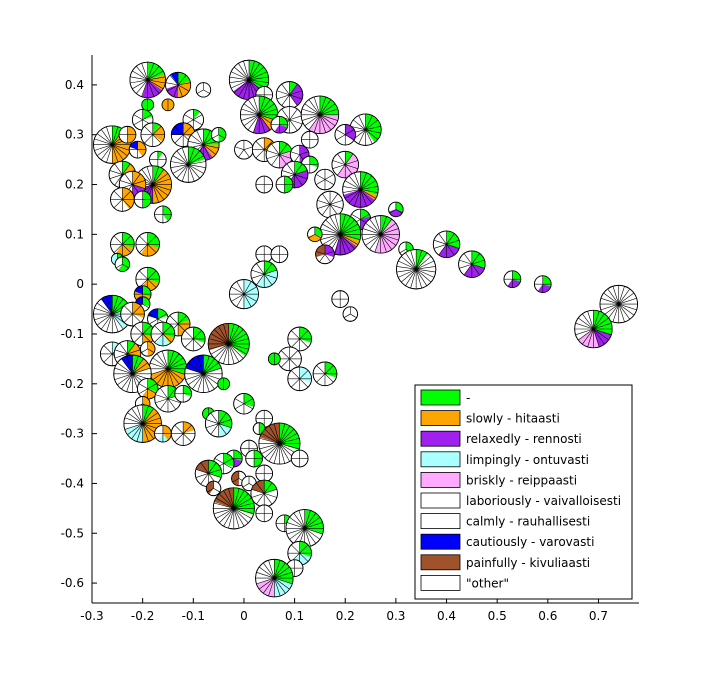  I want to click on legend-label: limpingly - ontuvasti, so click(527, 460).